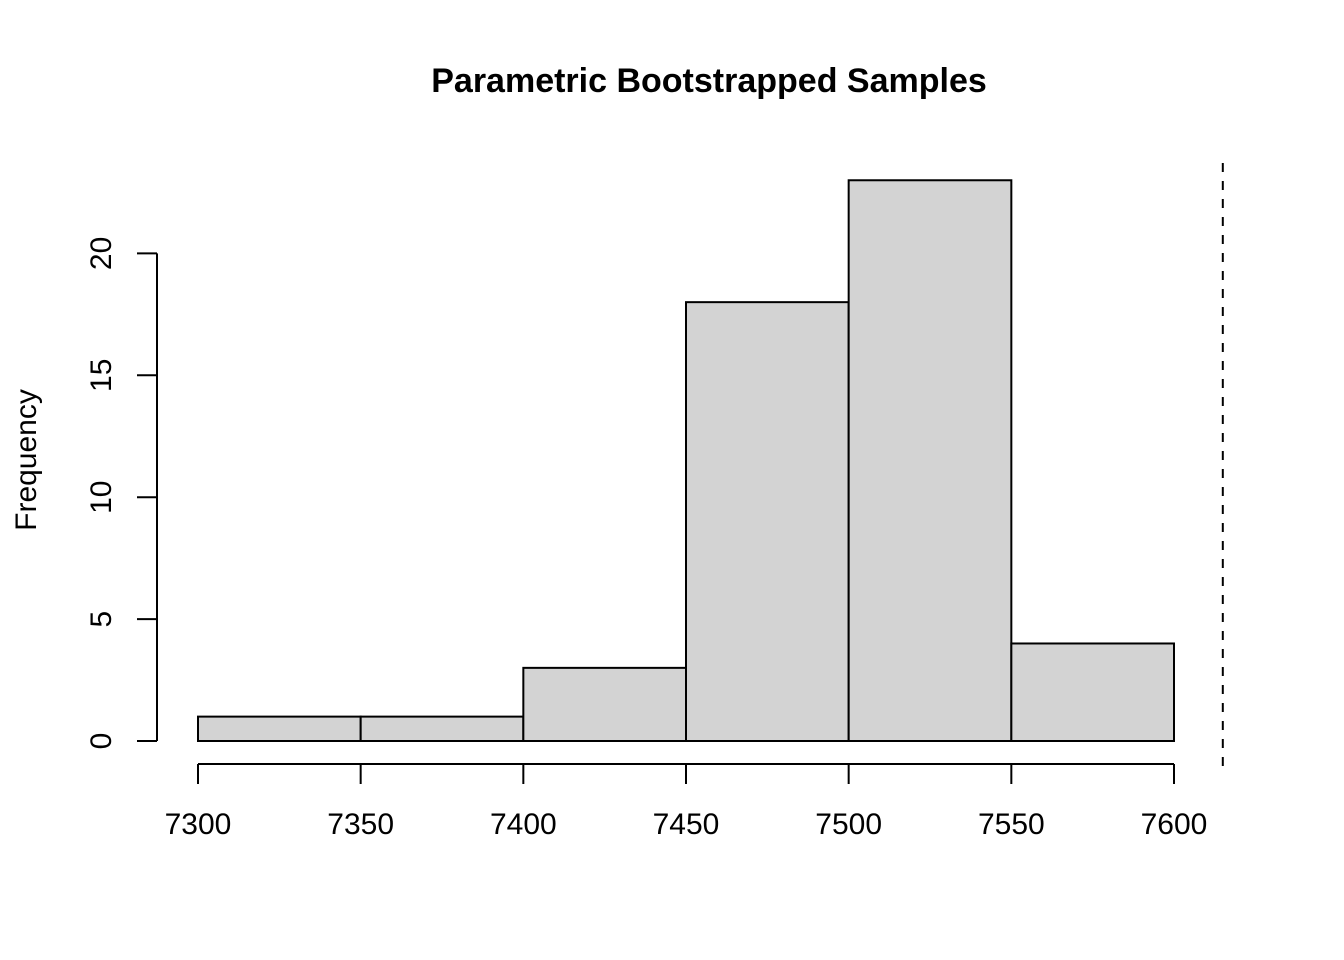  What do you see at coordinates (1011, 824) in the screenshot?
I see `x-tick-label-7550: 7550` at bounding box center [1011, 824].